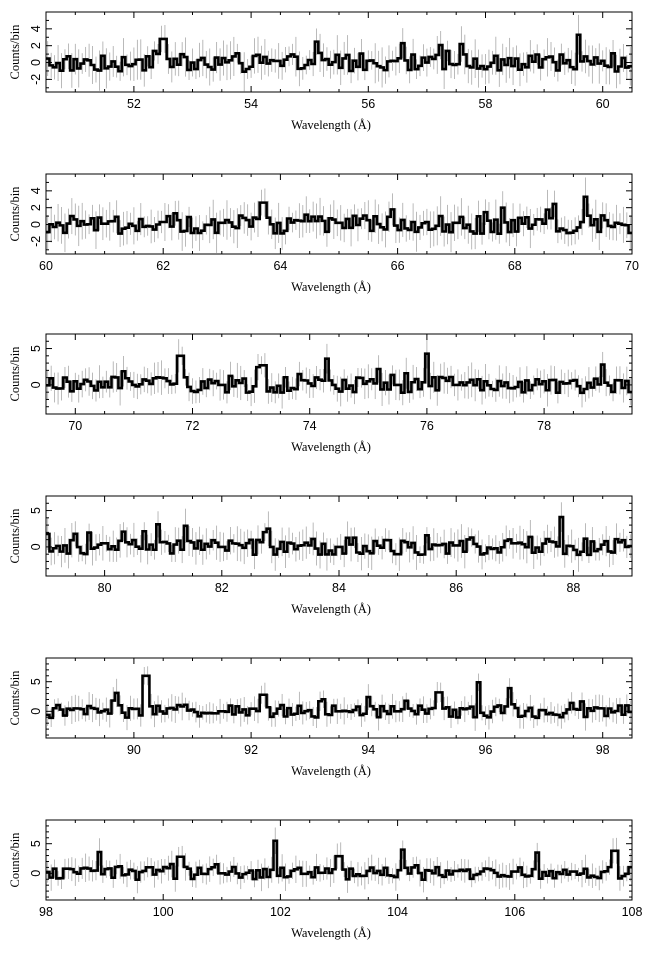  I want to click on x-tick-label: 100, so click(163, 912).